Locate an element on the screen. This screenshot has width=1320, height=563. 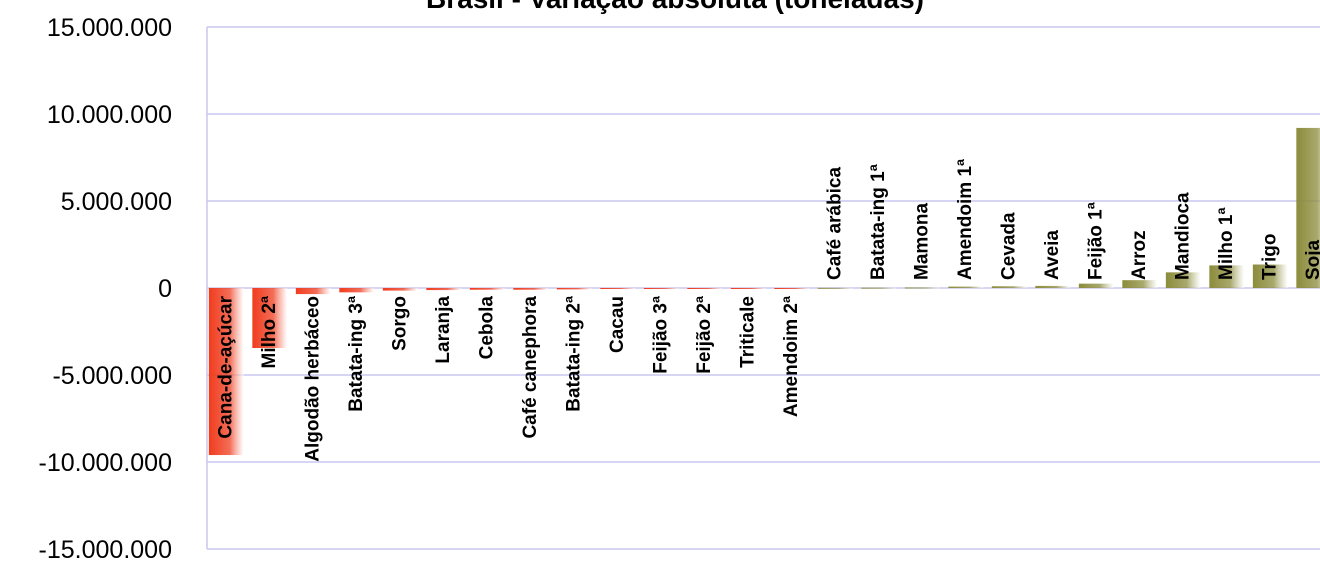
category-label: Batata-ing 1ª is located at coordinates (878, 221).